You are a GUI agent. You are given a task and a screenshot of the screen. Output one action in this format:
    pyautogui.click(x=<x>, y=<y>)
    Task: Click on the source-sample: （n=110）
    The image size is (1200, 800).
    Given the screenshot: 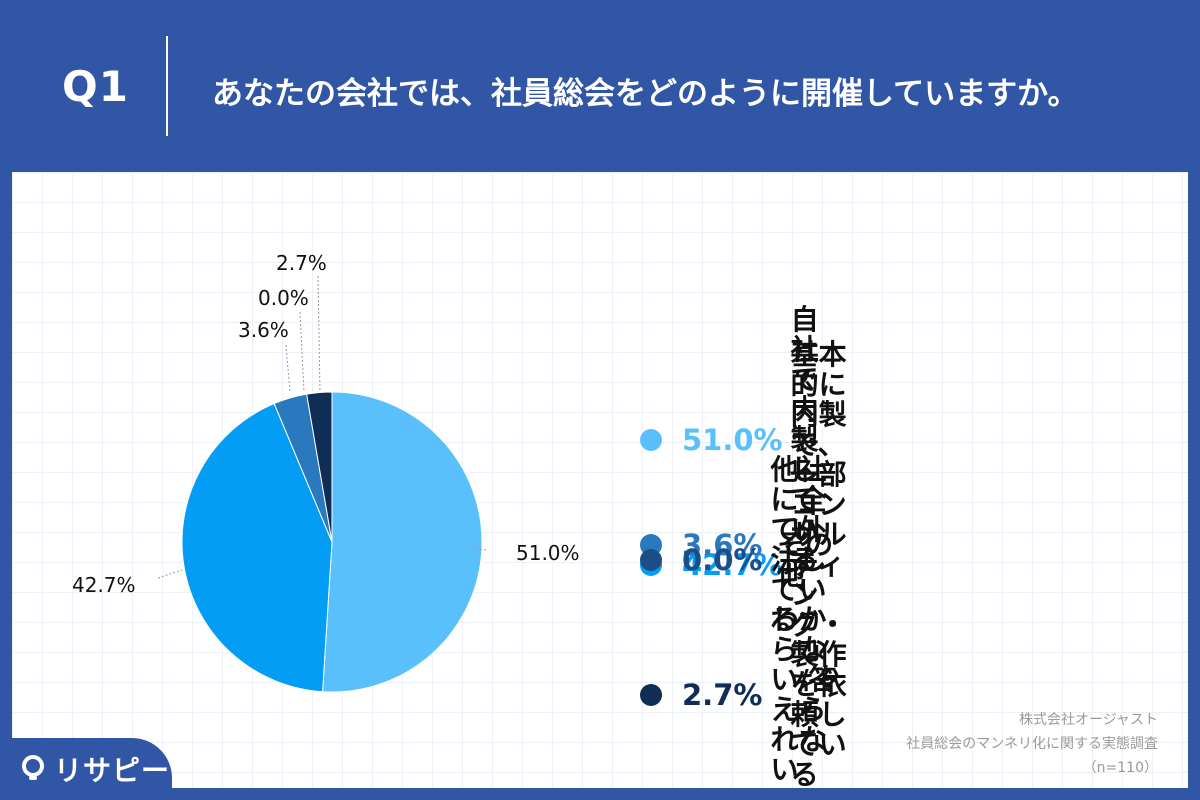 What is the action you would take?
    pyautogui.click(x=1120, y=768)
    